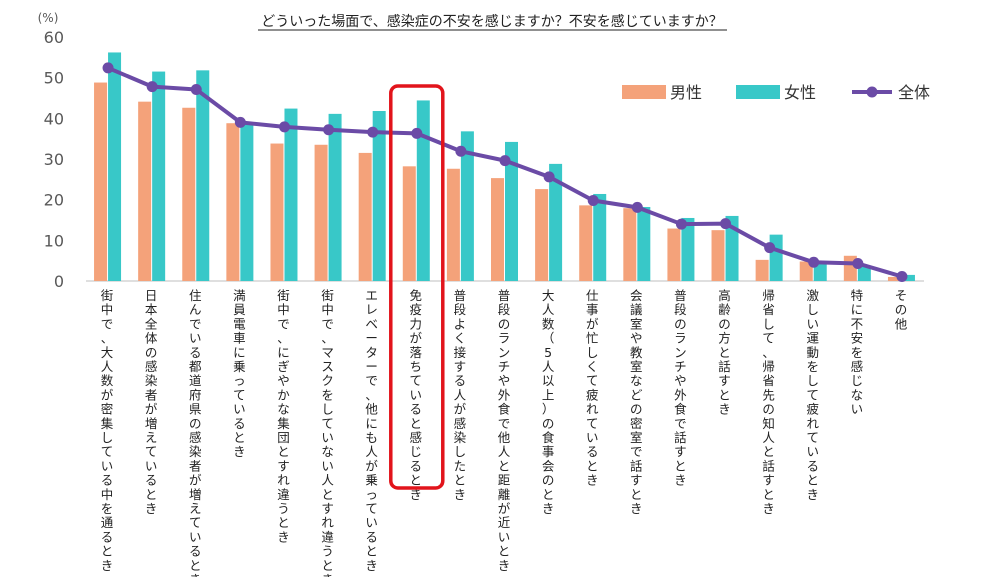  I want to click on category-label: 街中で、大人数が密集している中を通るとき, so click(107, 430).